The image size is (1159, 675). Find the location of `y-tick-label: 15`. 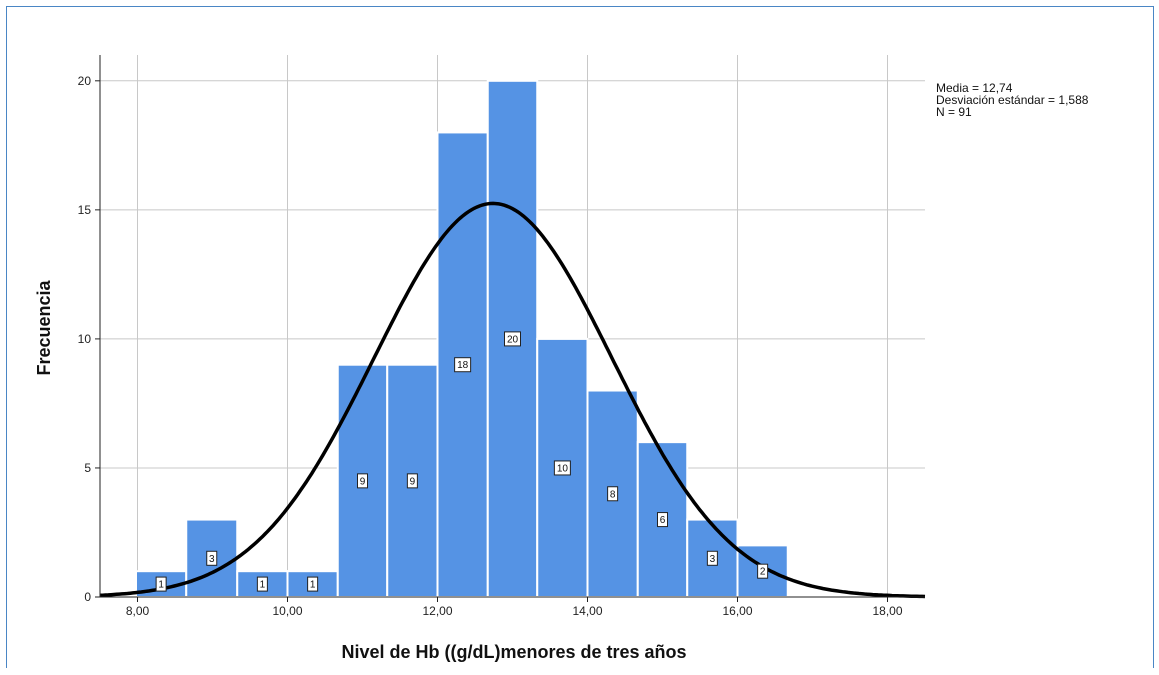

y-tick-label: 15 is located at coordinates (85, 210).